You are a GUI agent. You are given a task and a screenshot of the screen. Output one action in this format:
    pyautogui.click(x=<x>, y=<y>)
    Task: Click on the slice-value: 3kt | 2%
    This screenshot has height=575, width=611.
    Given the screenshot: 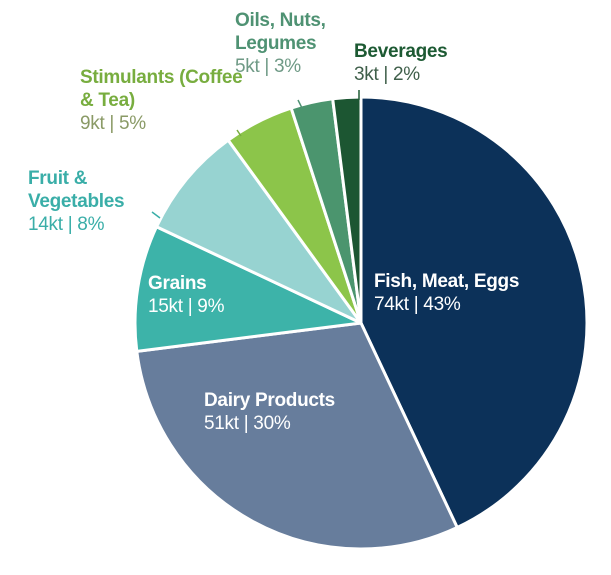 What is the action you would take?
    pyautogui.click(x=387, y=74)
    